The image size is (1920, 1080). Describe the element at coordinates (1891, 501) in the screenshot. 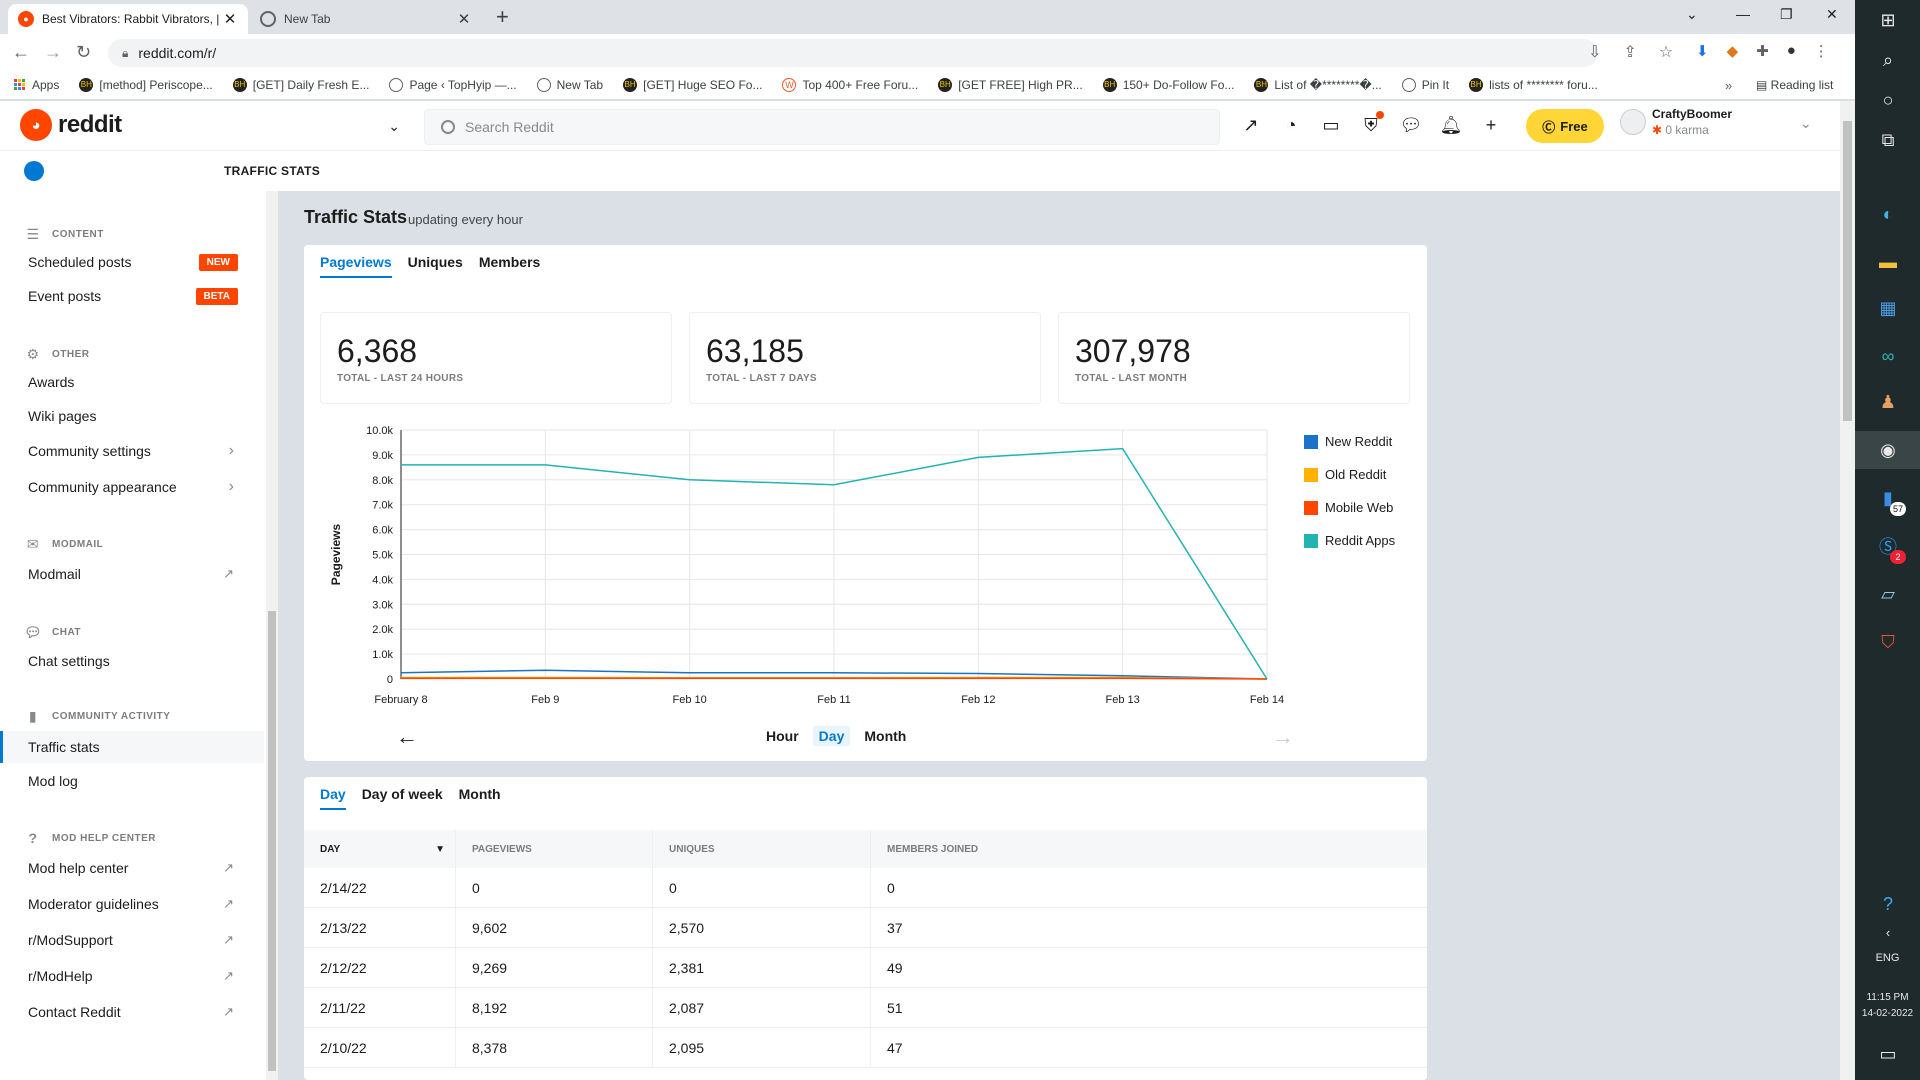

I see `document-app-icon: ▮ 57` at that location.